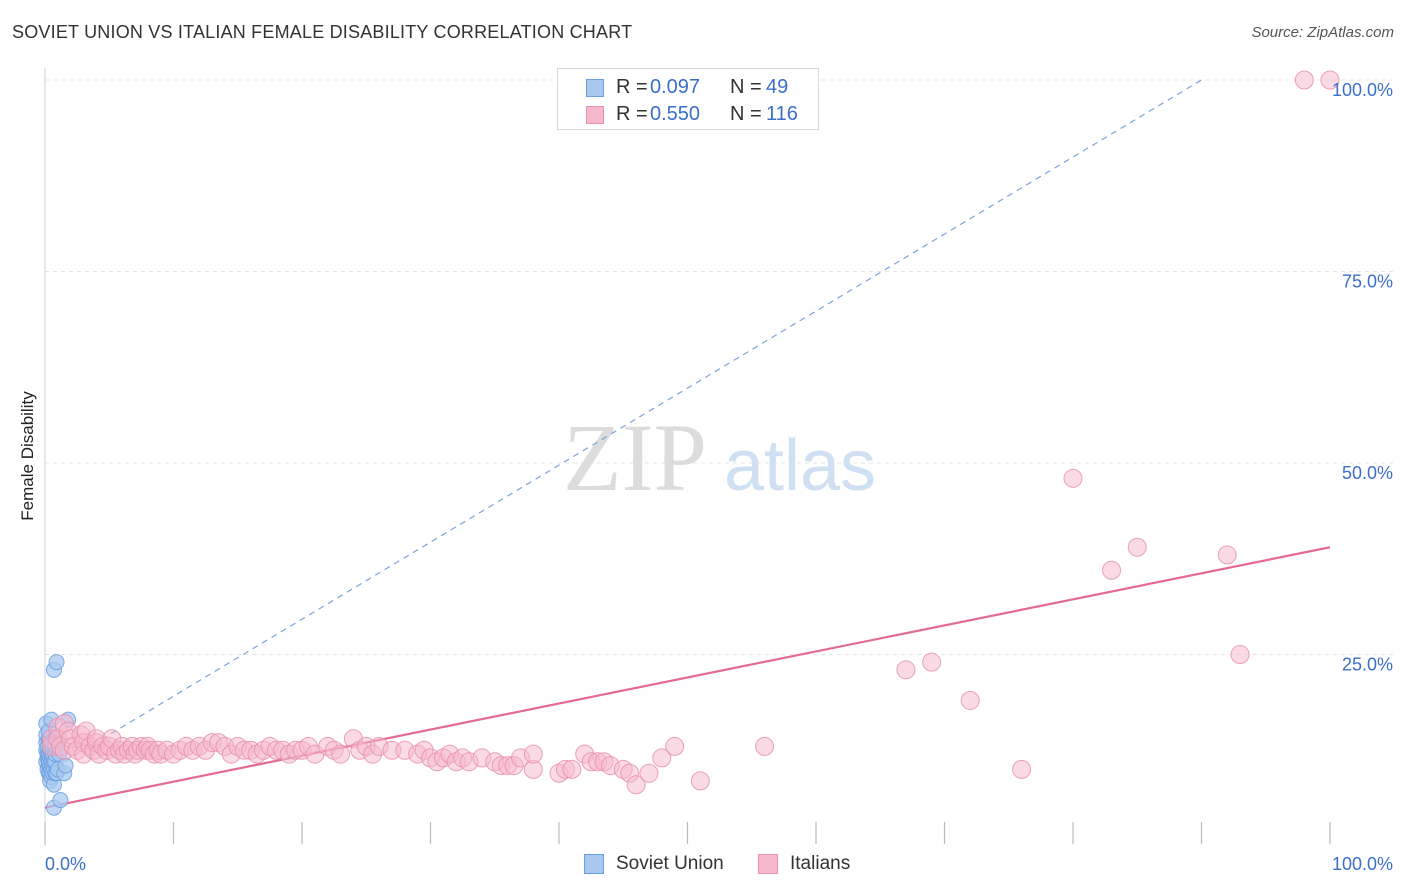  Describe the element at coordinates (1367, 282) in the screenshot. I see `y-tick-label: 75.0%` at that location.